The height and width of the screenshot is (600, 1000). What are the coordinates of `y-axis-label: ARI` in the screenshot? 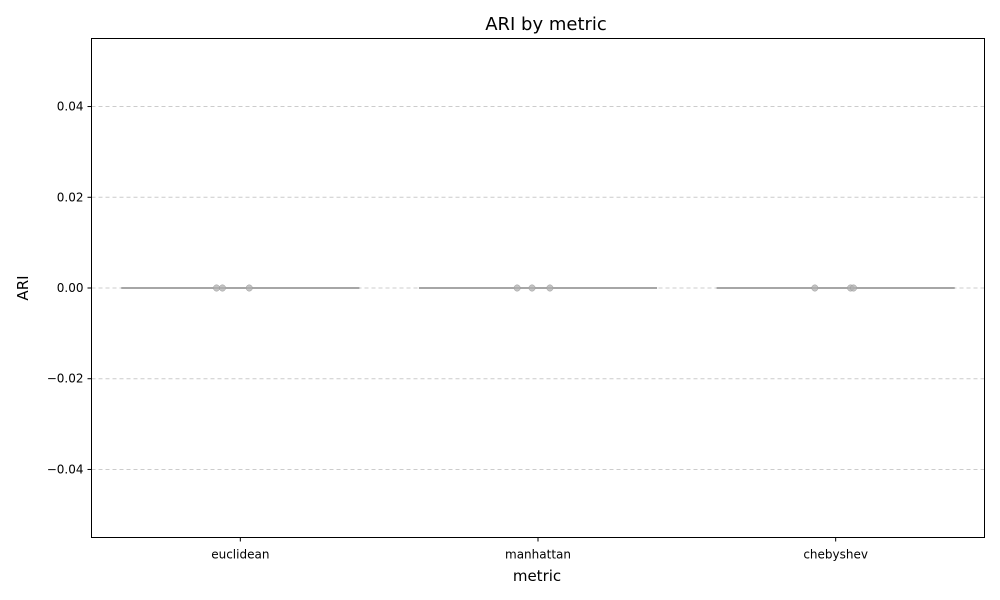 It's located at (23, 287).